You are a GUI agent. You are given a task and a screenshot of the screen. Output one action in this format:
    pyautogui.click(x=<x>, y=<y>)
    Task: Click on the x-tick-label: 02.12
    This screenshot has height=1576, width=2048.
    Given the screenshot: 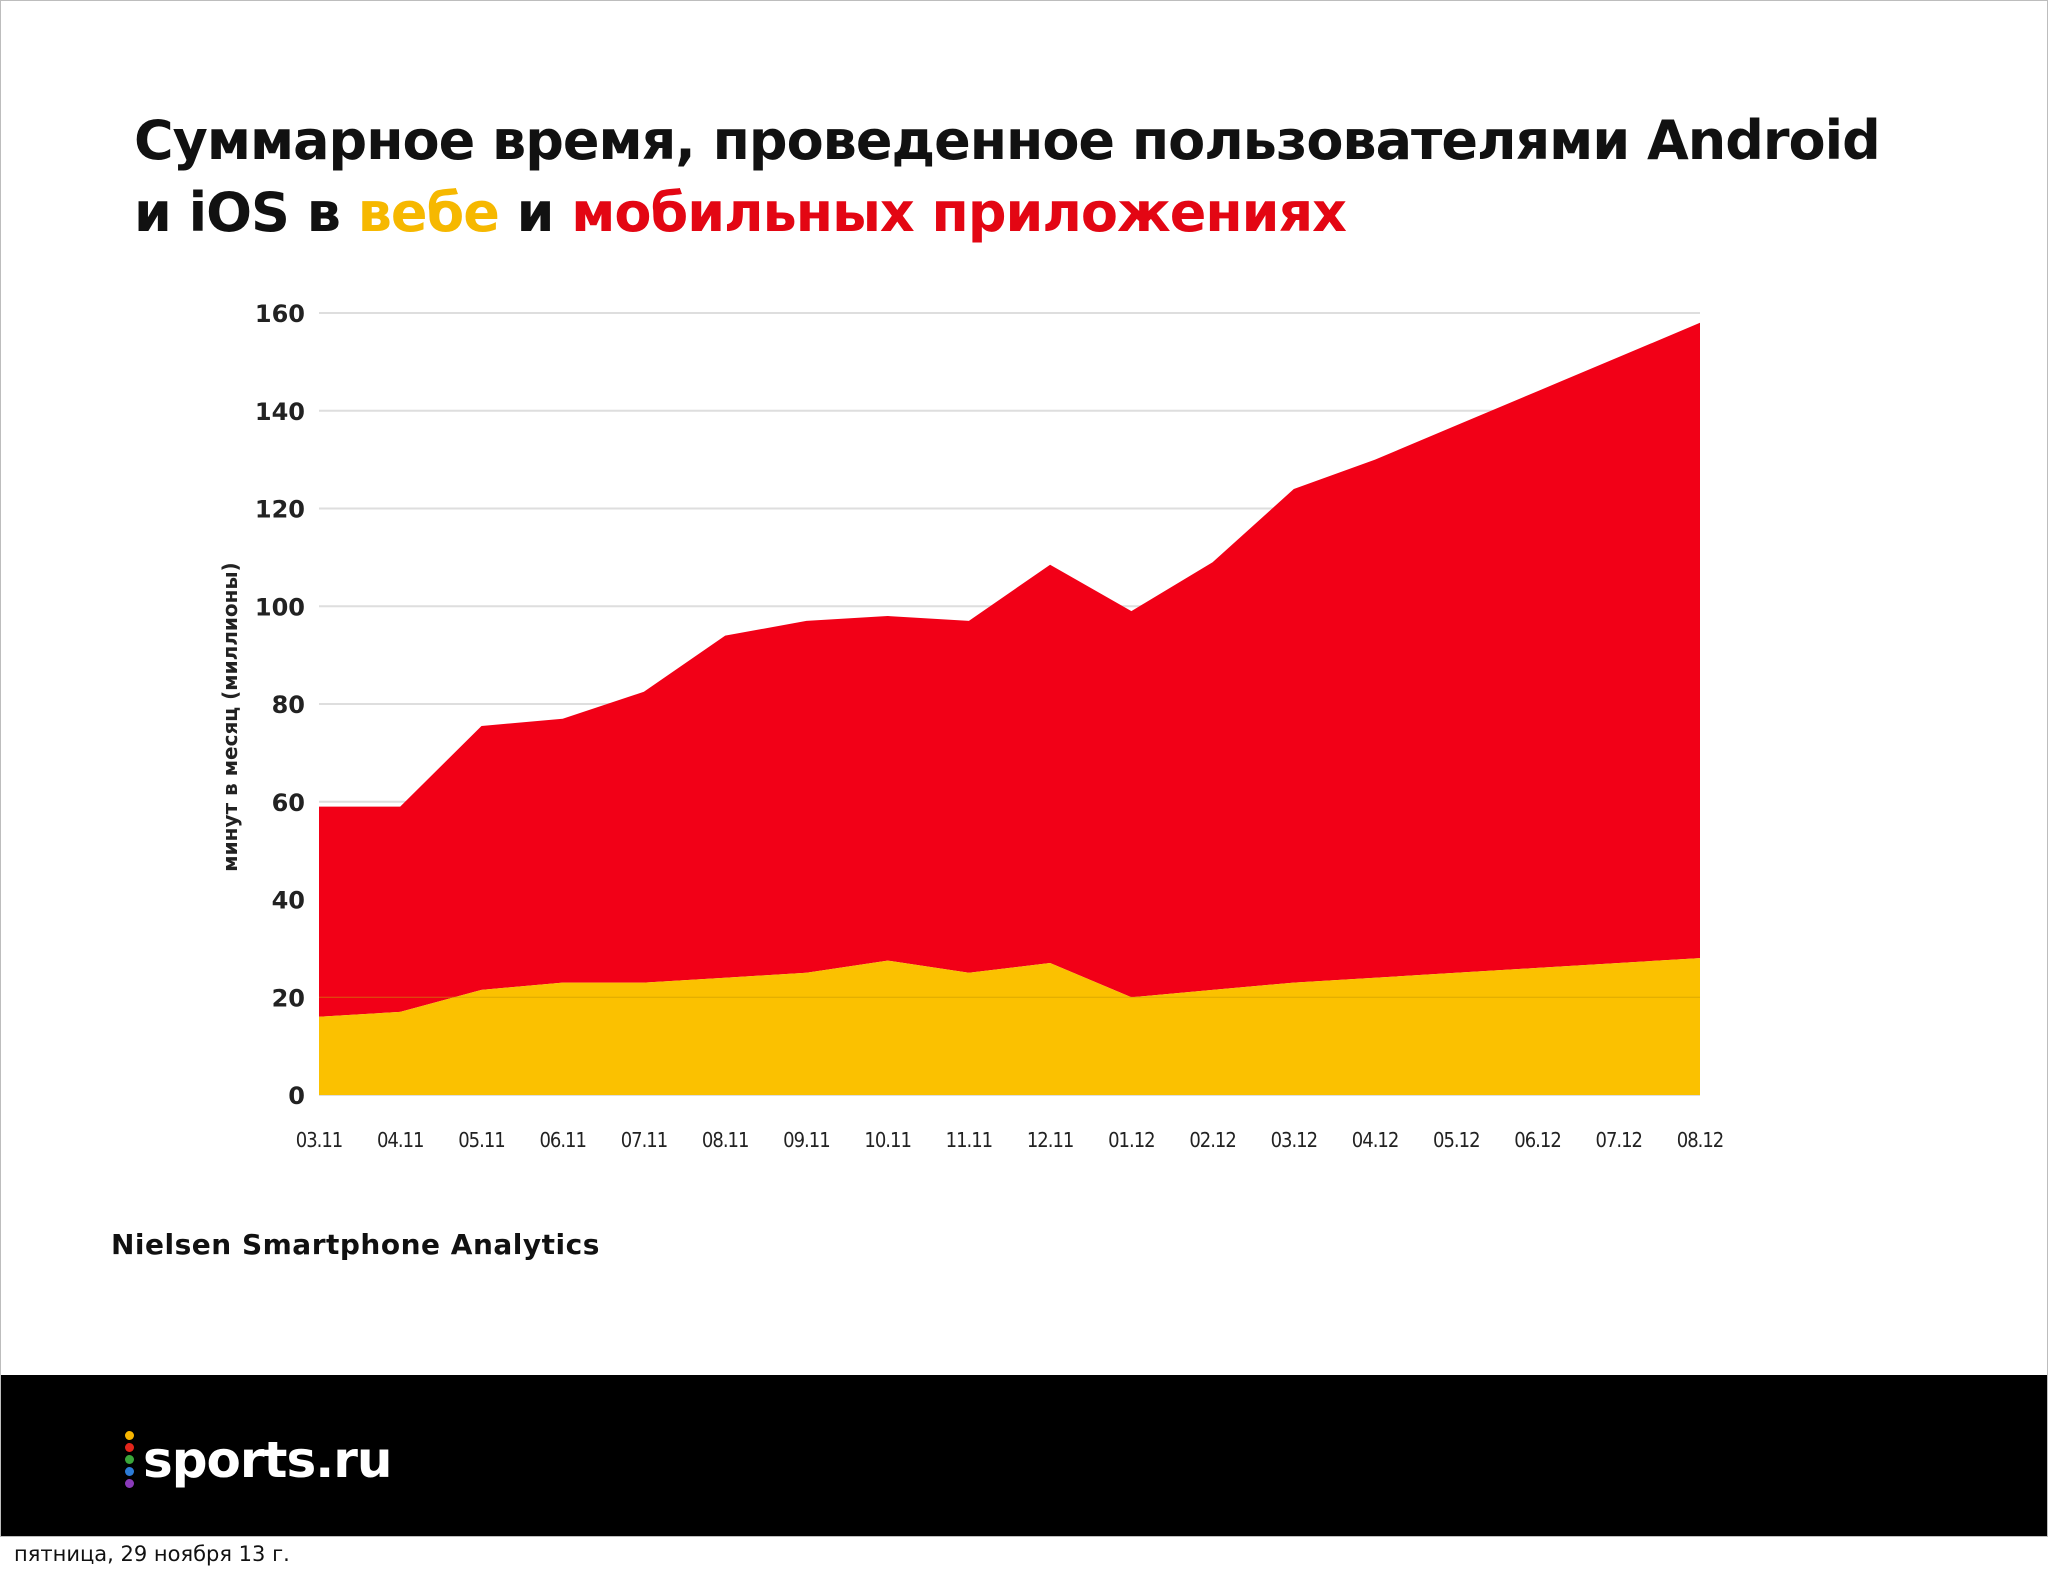 What is the action you would take?
    pyautogui.click(x=1212, y=1140)
    